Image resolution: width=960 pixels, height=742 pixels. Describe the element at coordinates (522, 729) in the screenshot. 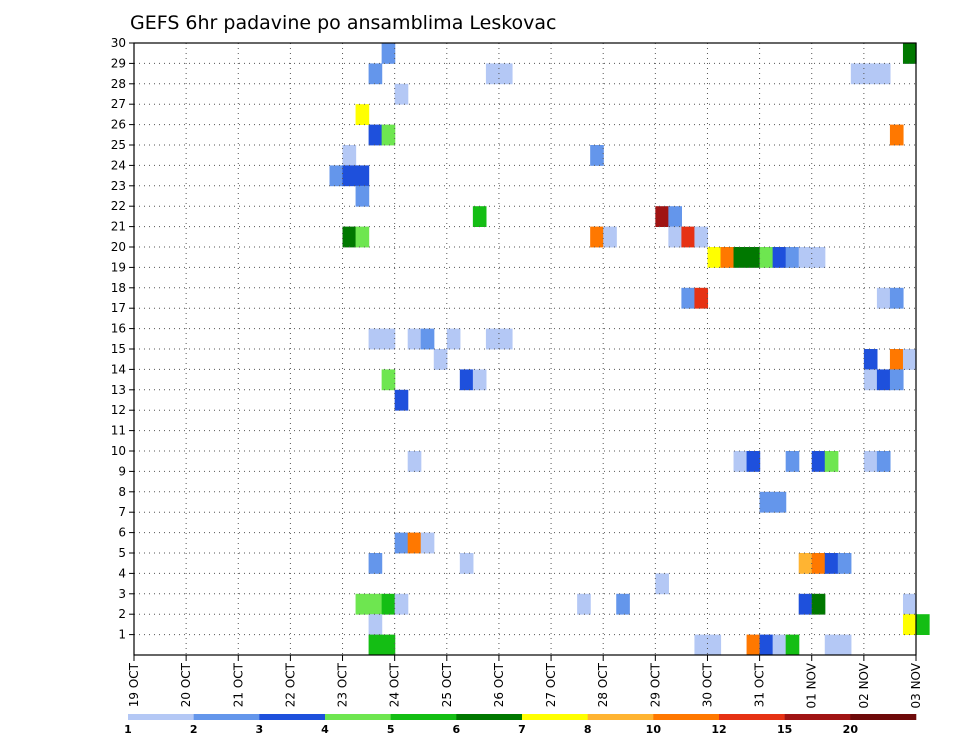

I see `colorbar-label: 7` at that location.